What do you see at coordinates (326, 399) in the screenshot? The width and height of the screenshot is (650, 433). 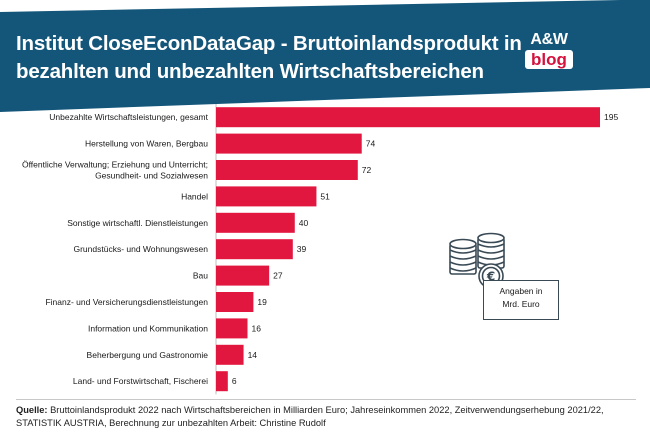 I see `footer-divider` at bounding box center [326, 399].